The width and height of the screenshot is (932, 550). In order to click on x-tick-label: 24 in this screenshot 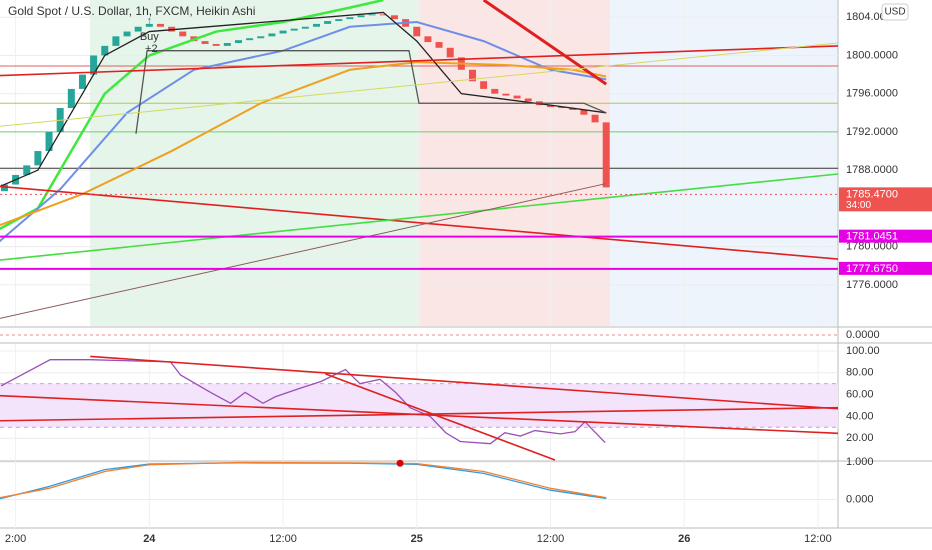, I will do `click(149, 539)`.